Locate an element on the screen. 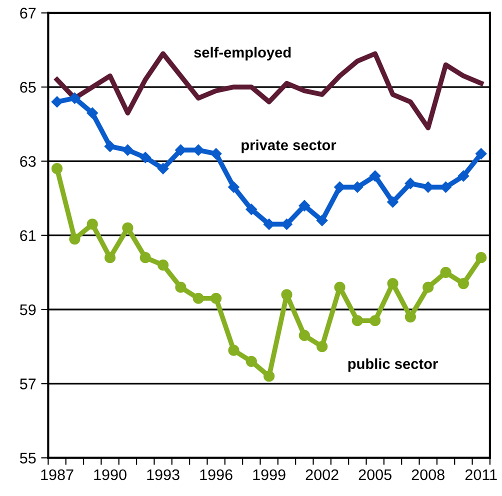 The image size is (502, 496). series-label: private sector is located at coordinates (289, 147).